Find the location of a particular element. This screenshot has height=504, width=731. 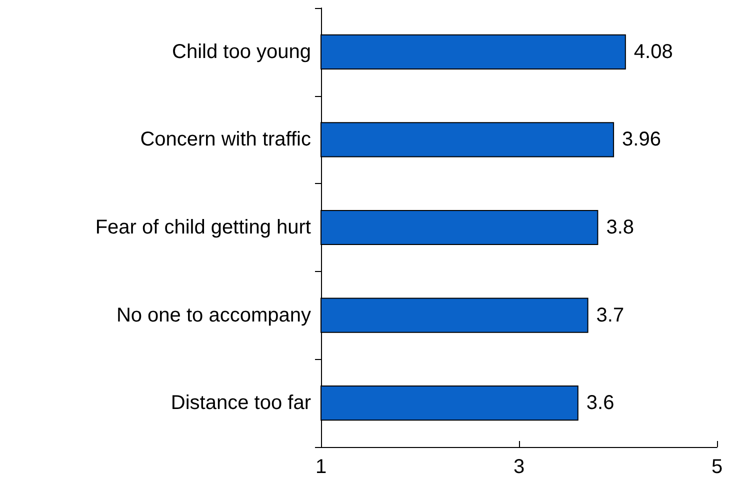

data-label: 3.8 is located at coordinates (620, 227).